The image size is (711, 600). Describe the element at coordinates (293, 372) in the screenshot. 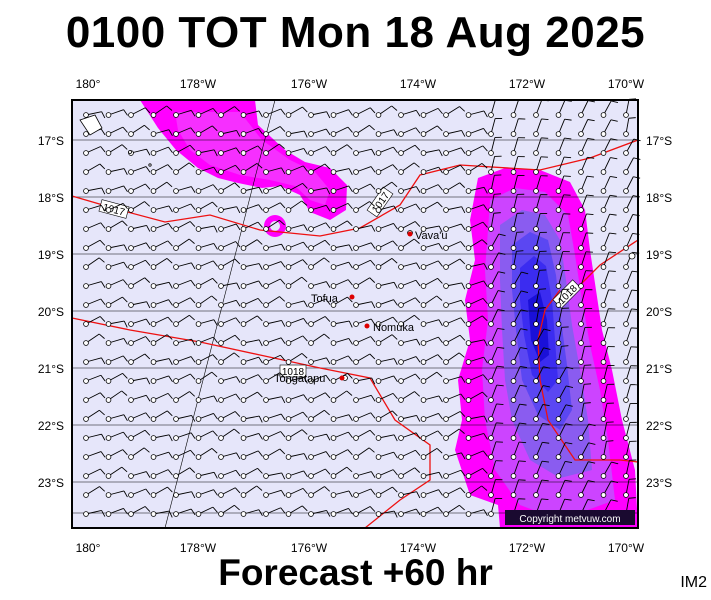

I see `isobar-label: 1018` at that location.